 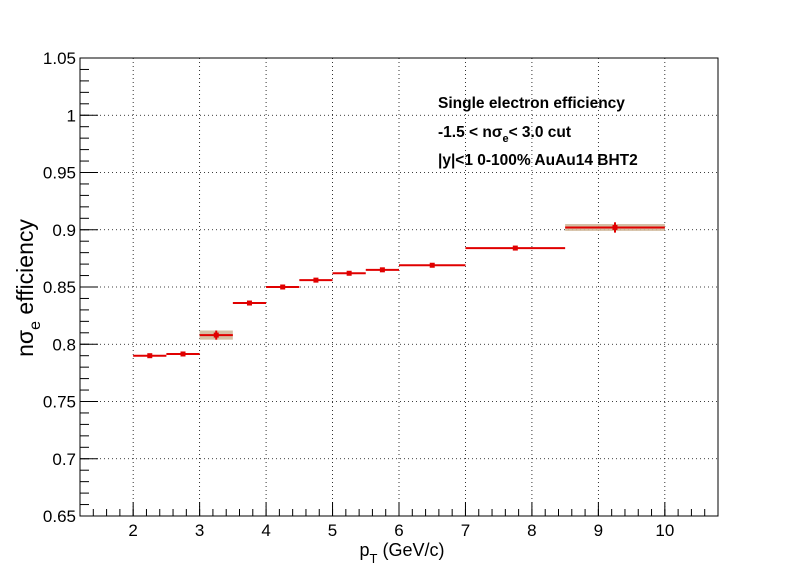 I want to click on x-tick-label: 3, so click(x=199, y=530).